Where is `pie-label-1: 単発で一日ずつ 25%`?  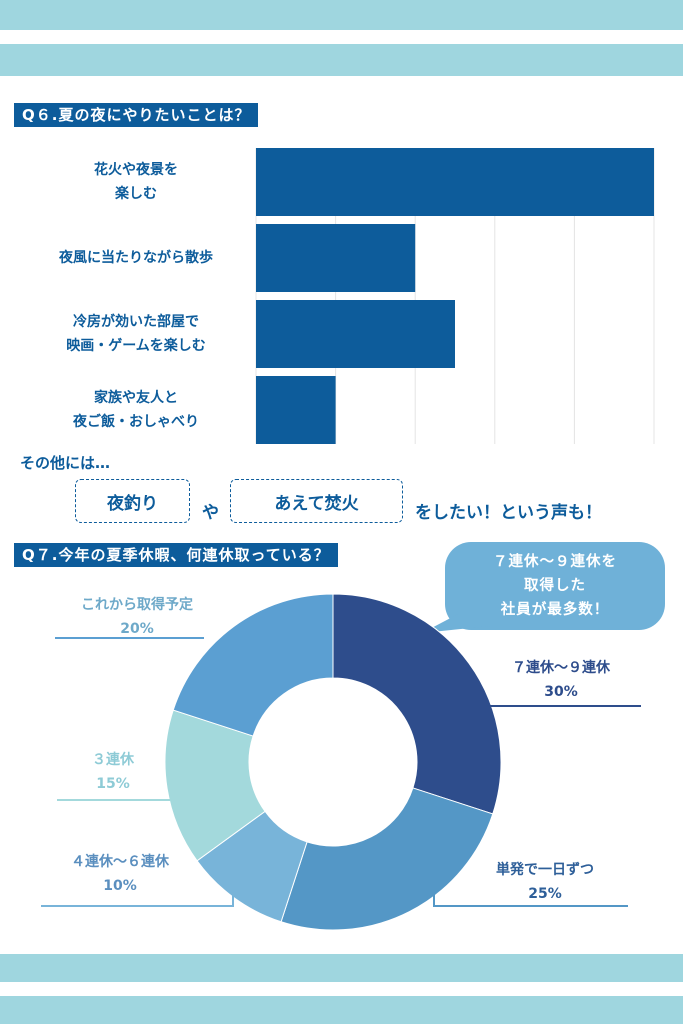 pie-label-1: 単発で一日ずつ 25% is located at coordinates (545, 882).